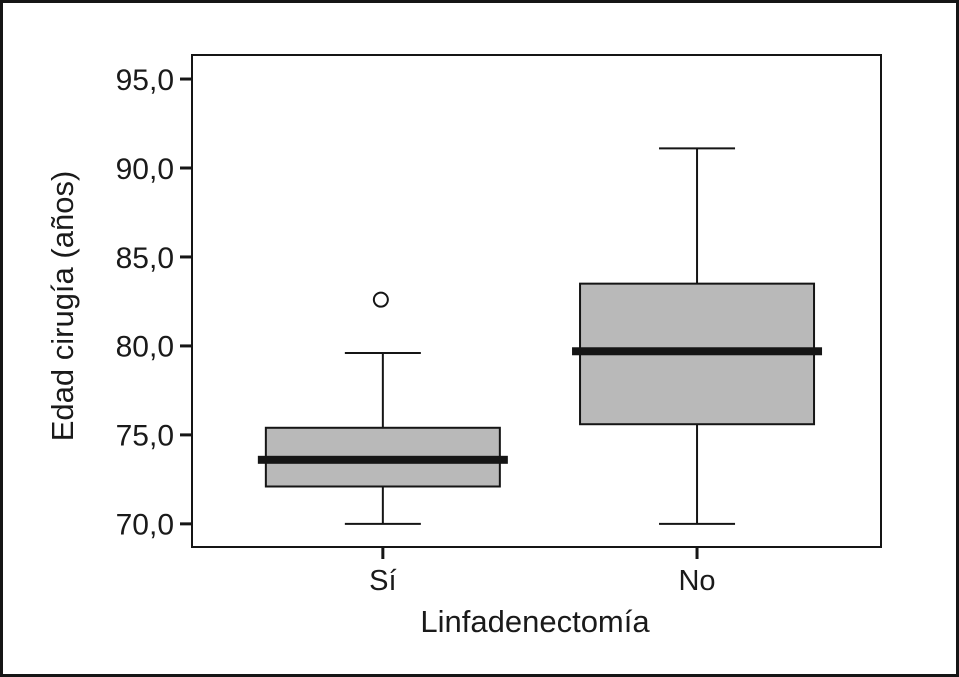  Describe the element at coordinates (380, 299) in the screenshot. I see `outlier-point` at that location.